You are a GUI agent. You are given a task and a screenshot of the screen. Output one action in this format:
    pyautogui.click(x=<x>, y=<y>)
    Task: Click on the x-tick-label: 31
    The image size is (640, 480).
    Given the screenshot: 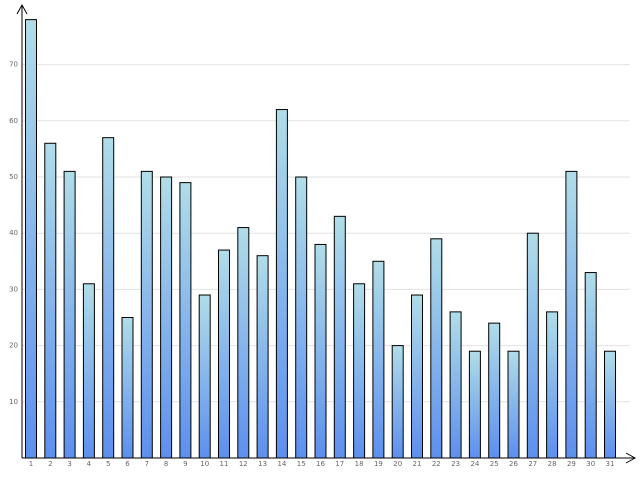 What is the action you would take?
    pyautogui.click(x=610, y=464)
    